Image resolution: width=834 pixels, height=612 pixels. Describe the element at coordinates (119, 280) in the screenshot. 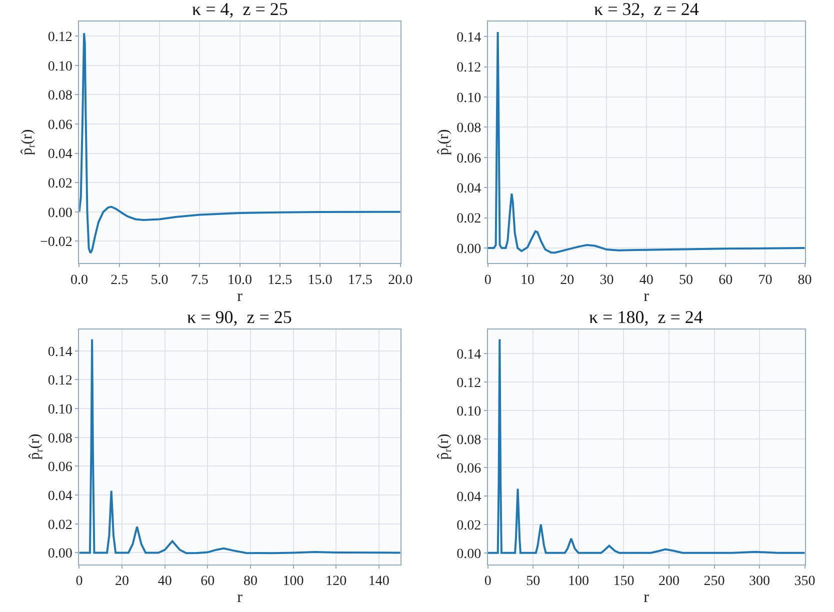

I see `x-tick-label: 2.5` at that location.